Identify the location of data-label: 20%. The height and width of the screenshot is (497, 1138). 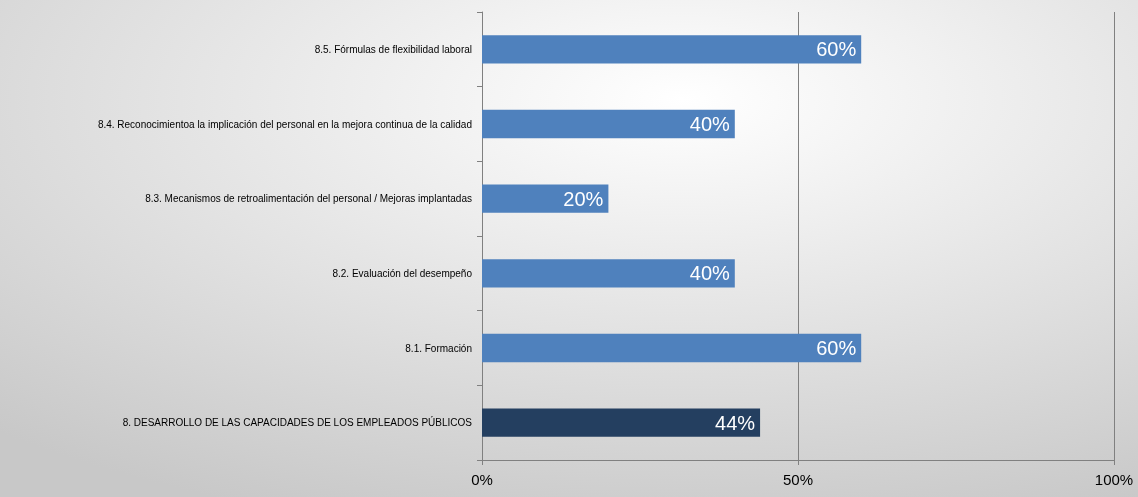
(583, 198).